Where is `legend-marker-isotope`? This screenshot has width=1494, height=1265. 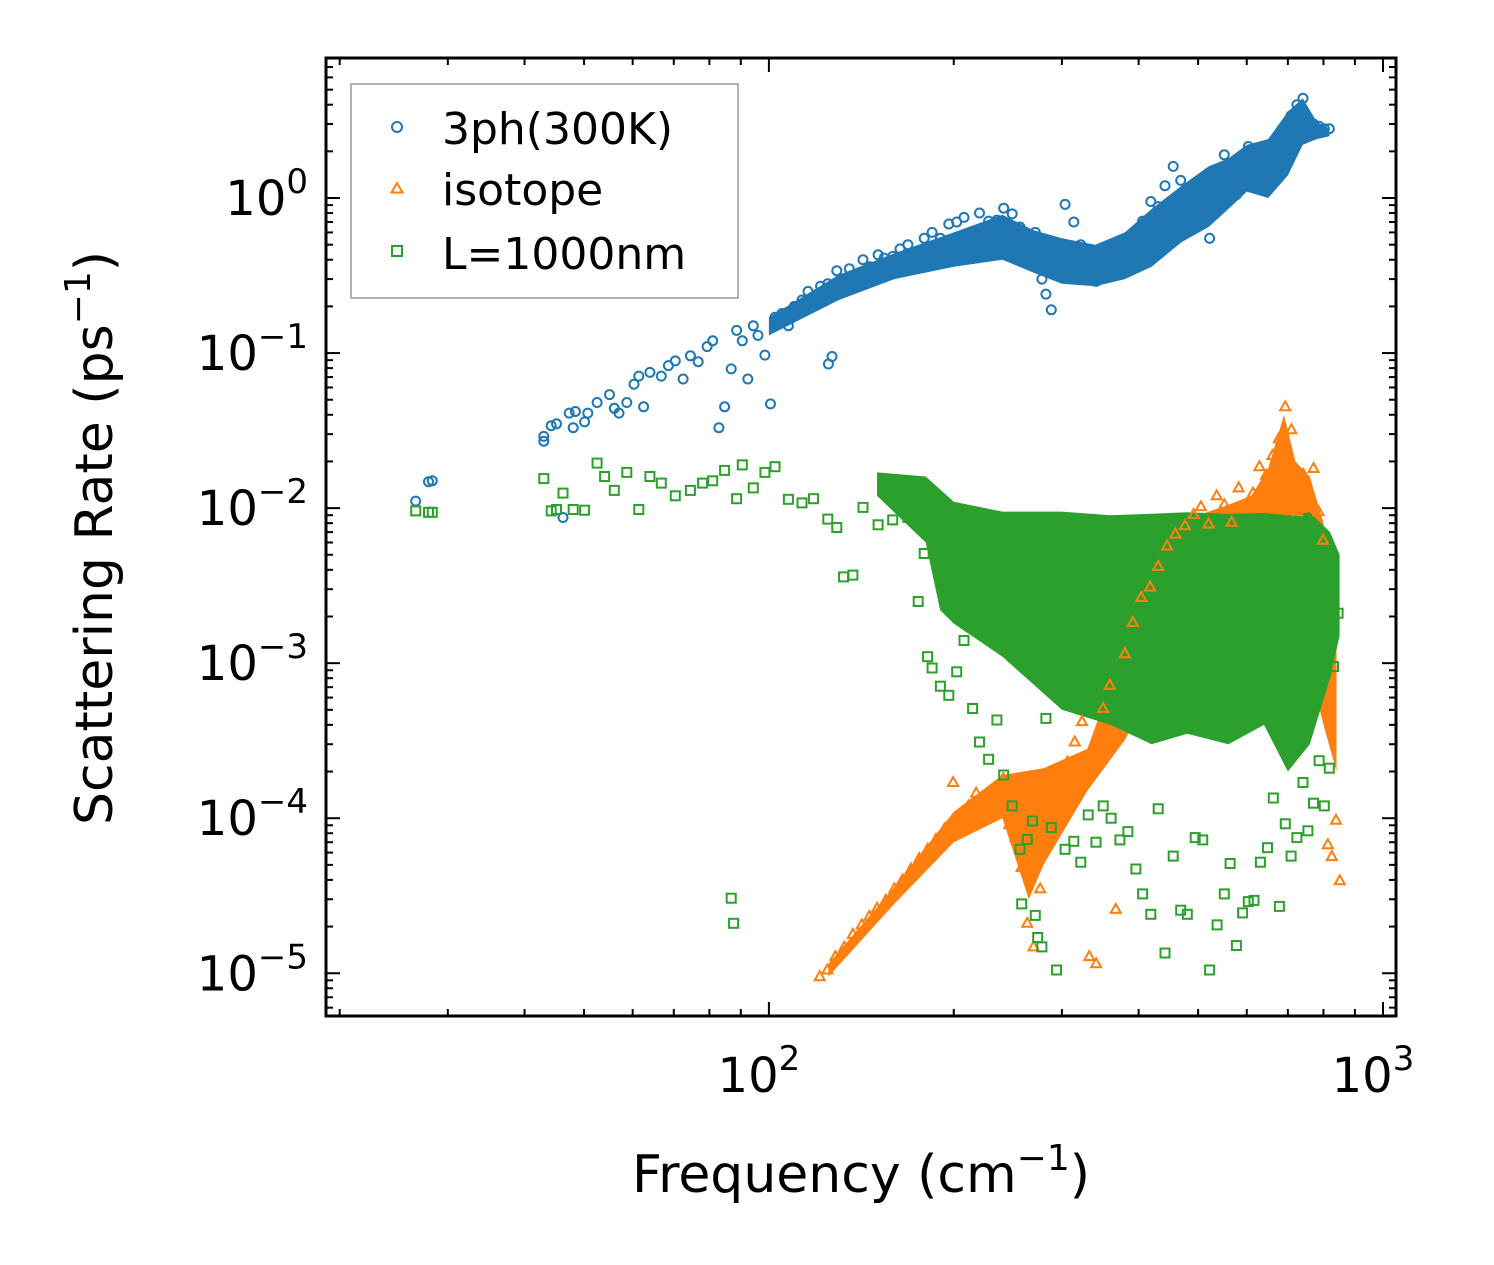
legend-marker-isotope is located at coordinates (397, 187).